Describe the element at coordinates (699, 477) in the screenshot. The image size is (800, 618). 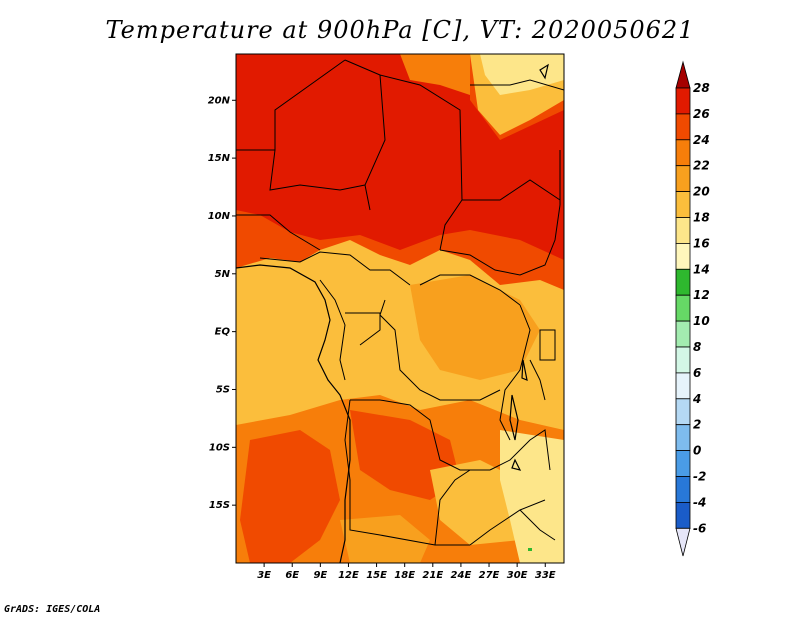
I see `colorbar-label: -2` at that location.